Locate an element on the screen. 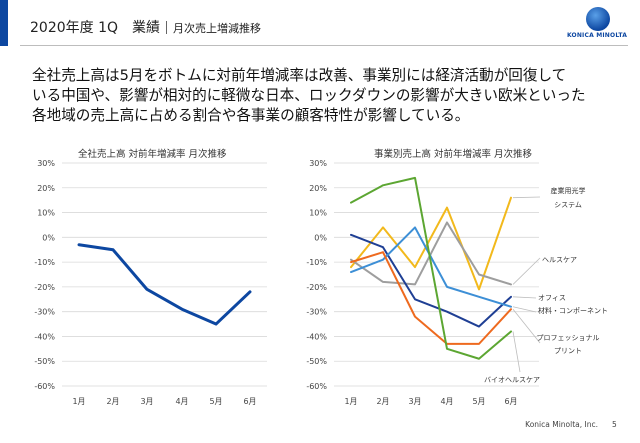 Image resolution: width=640 pixels, height=443 pixels. y-tick-label-0-3: 0% is located at coordinates (48, 237).